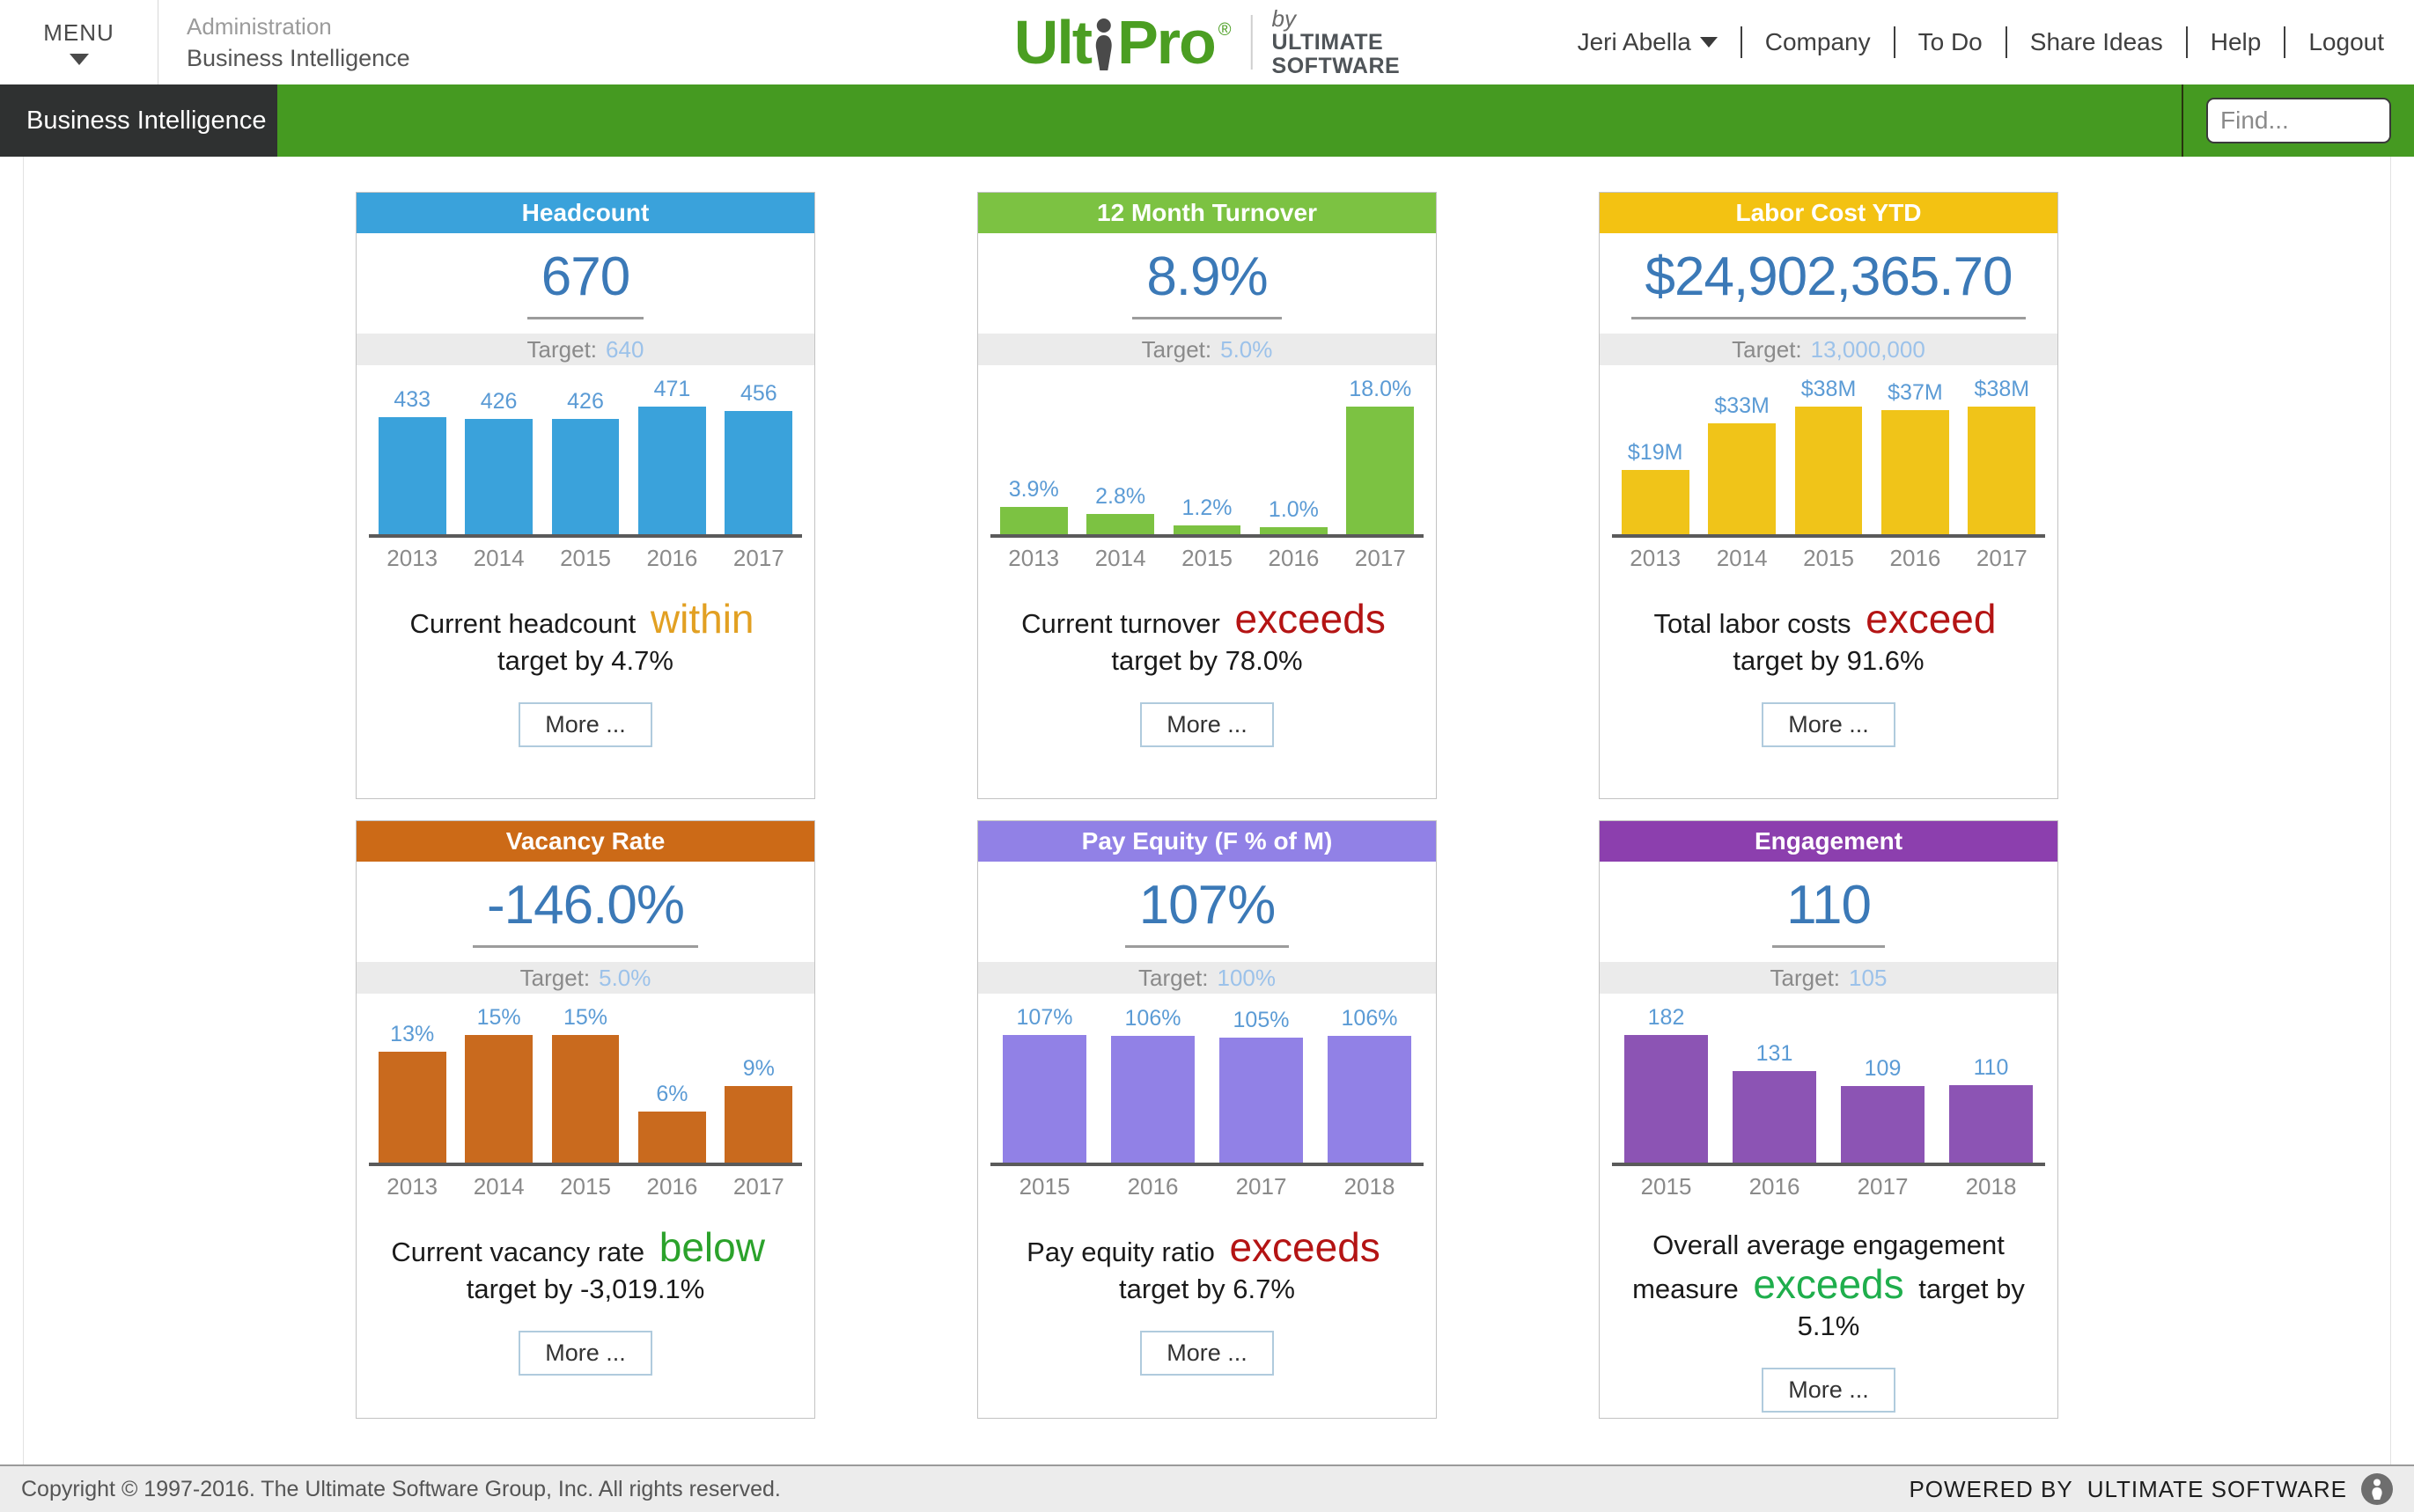 The image size is (2414, 1512). What do you see at coordinates (702, 619) in the screenshot?
I see `description-emphasis: within` at bounding box center [702, 619].